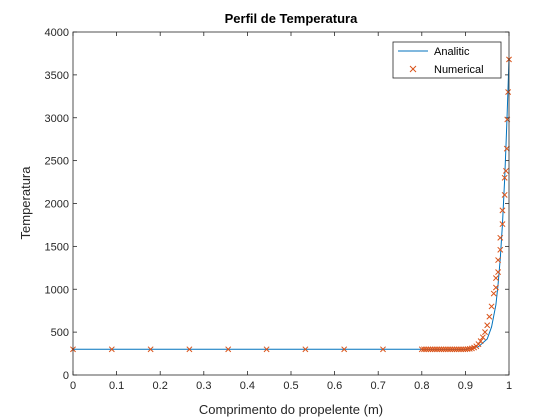 Image resolution: width=560 pixels, height=420 pixels. Describe the element at coordinates (421, 386) in the screenshot. I see `x-tick-label: 0.8` at that location.